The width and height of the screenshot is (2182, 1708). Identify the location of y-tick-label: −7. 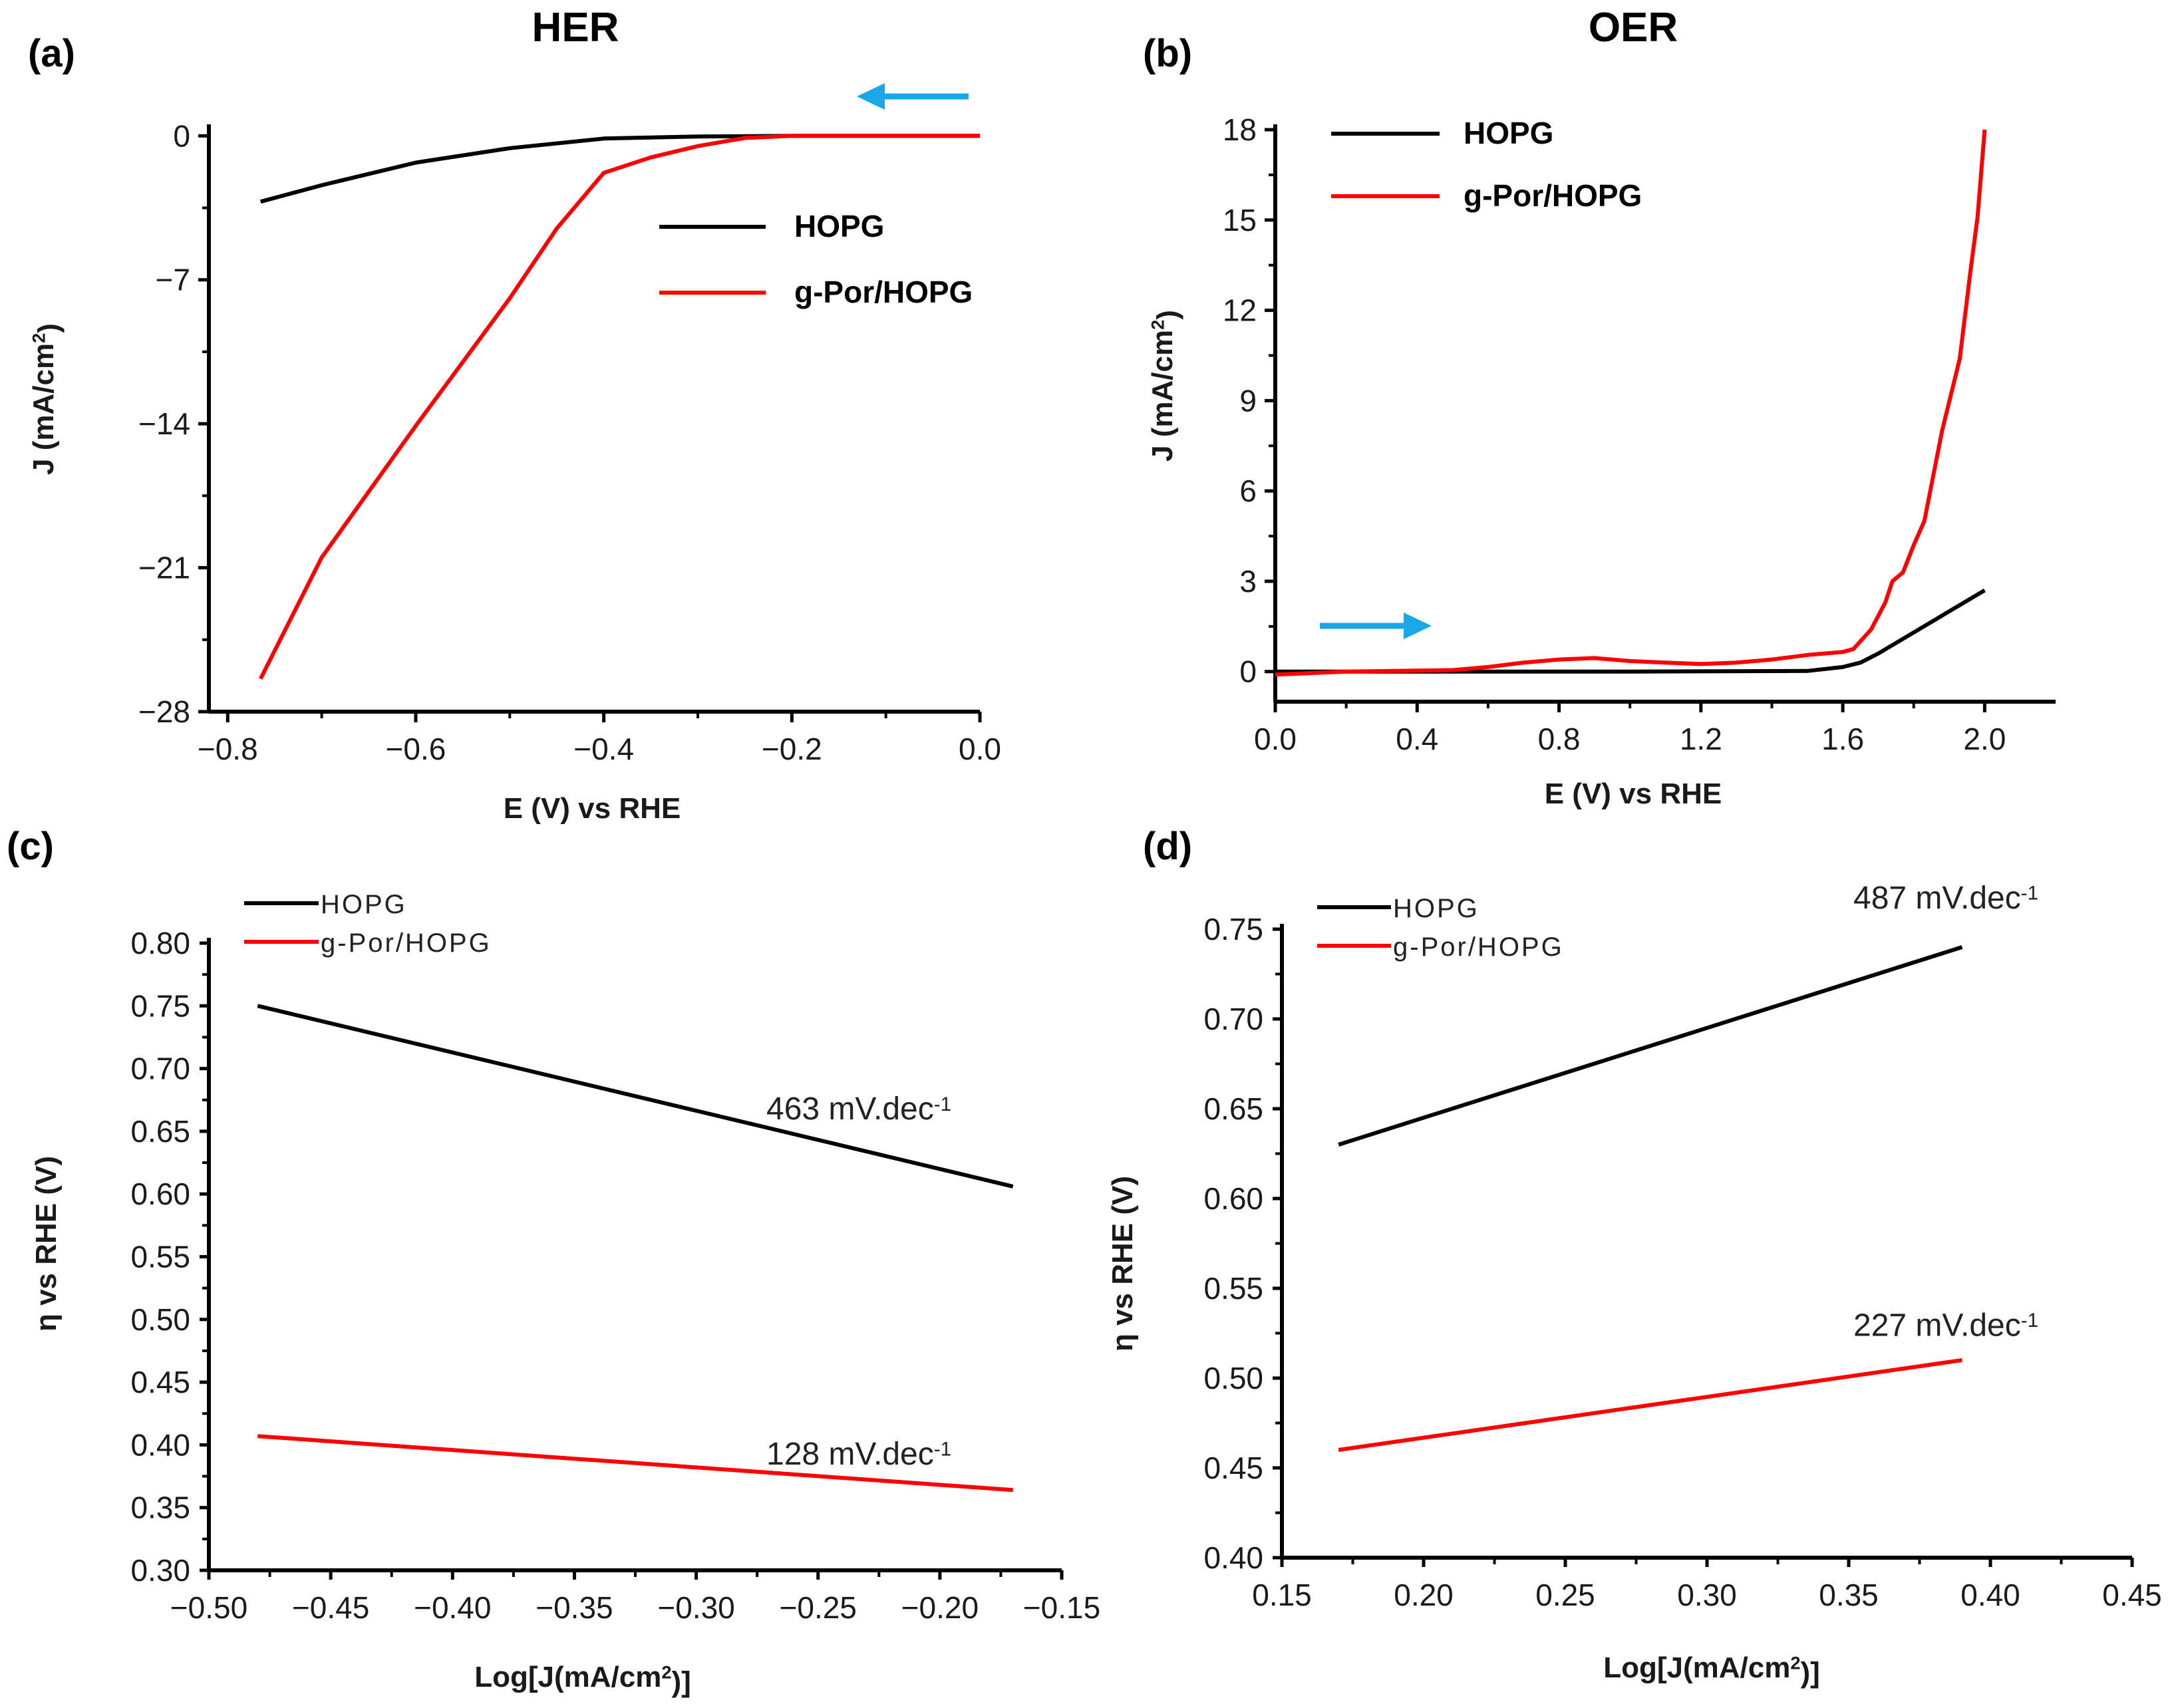
(173, 280).